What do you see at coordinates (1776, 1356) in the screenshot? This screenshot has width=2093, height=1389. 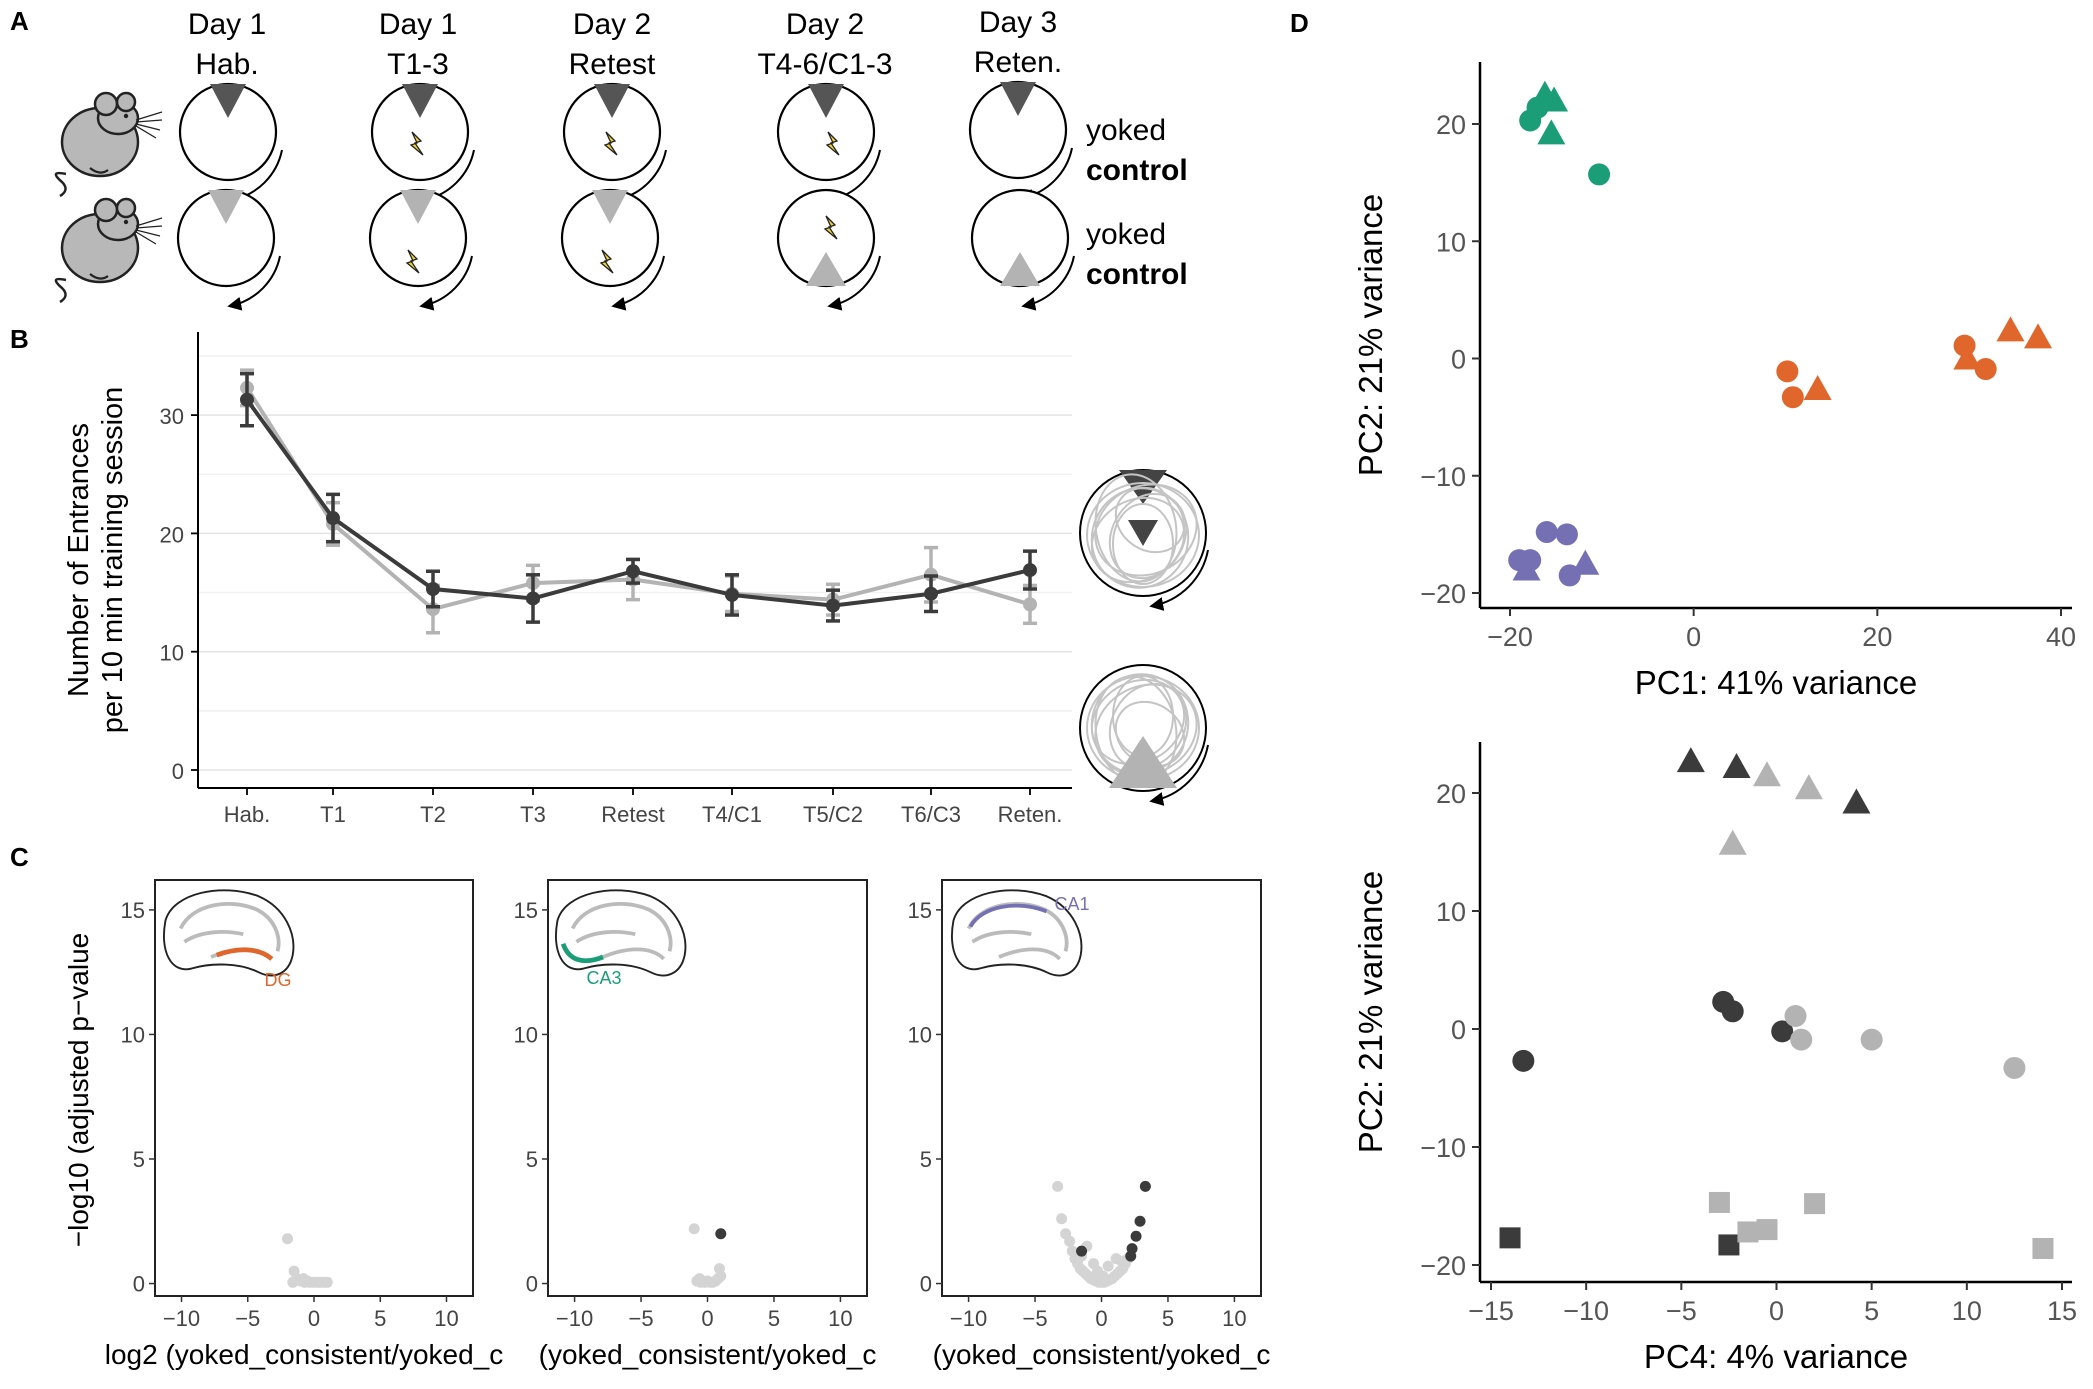 I see `x-axis-label: PC4: 4% variance` at bounding box center [1776, 1356].